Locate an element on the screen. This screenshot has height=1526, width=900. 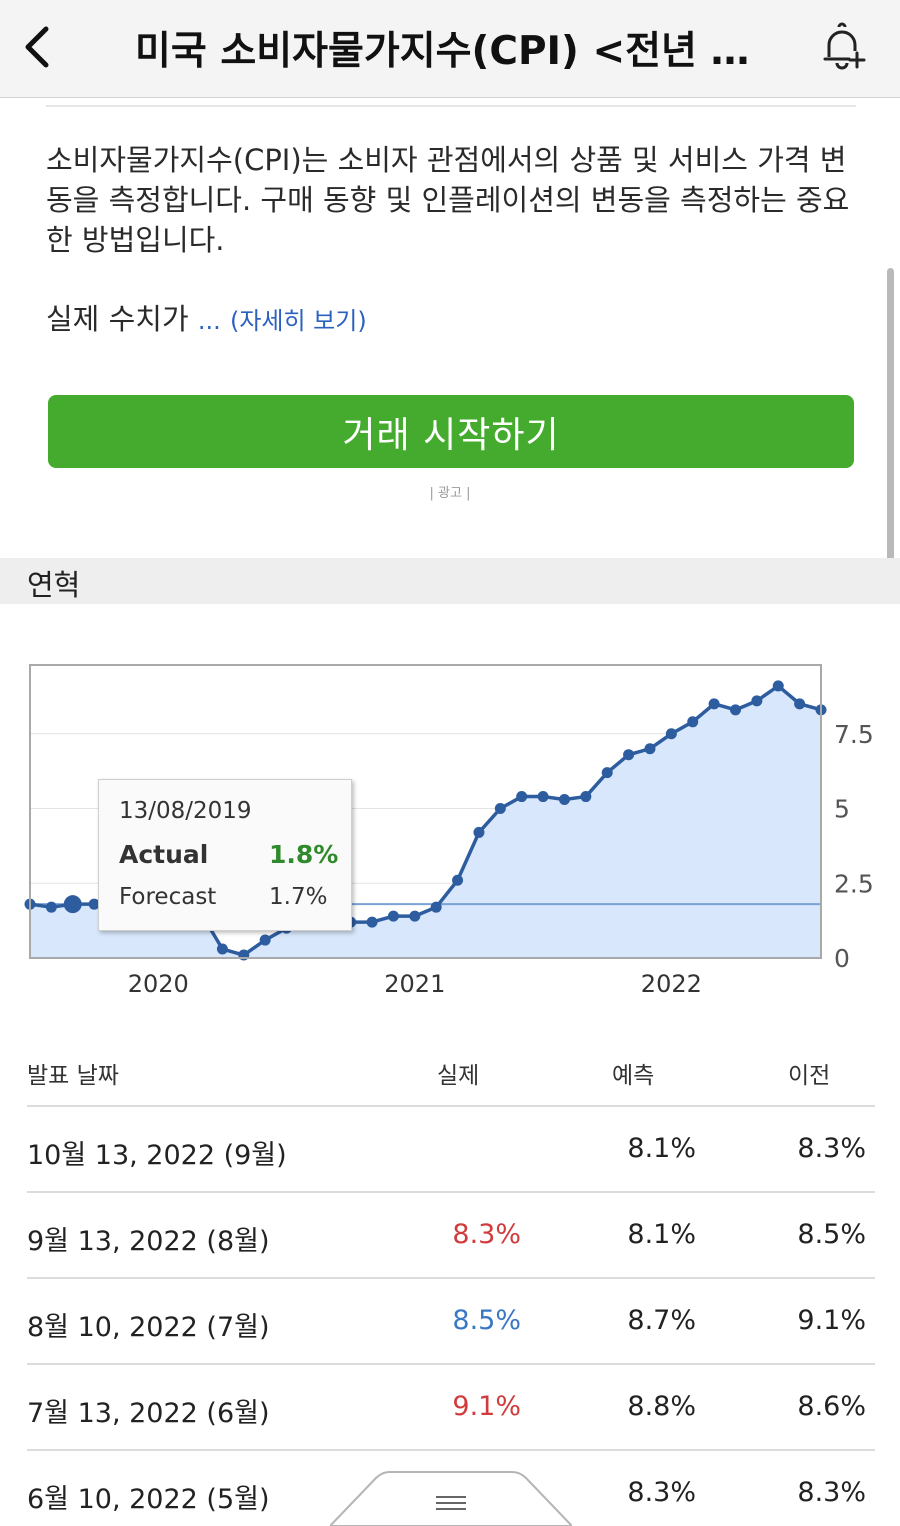
cell-date: 6월 10, 2022 (5월) is located at coordinates (148, 1499).